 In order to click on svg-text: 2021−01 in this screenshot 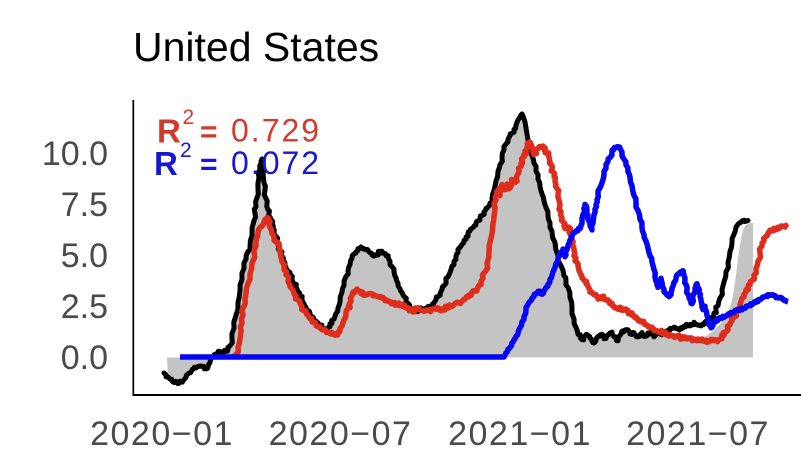, I will do `click(520, 434)`.